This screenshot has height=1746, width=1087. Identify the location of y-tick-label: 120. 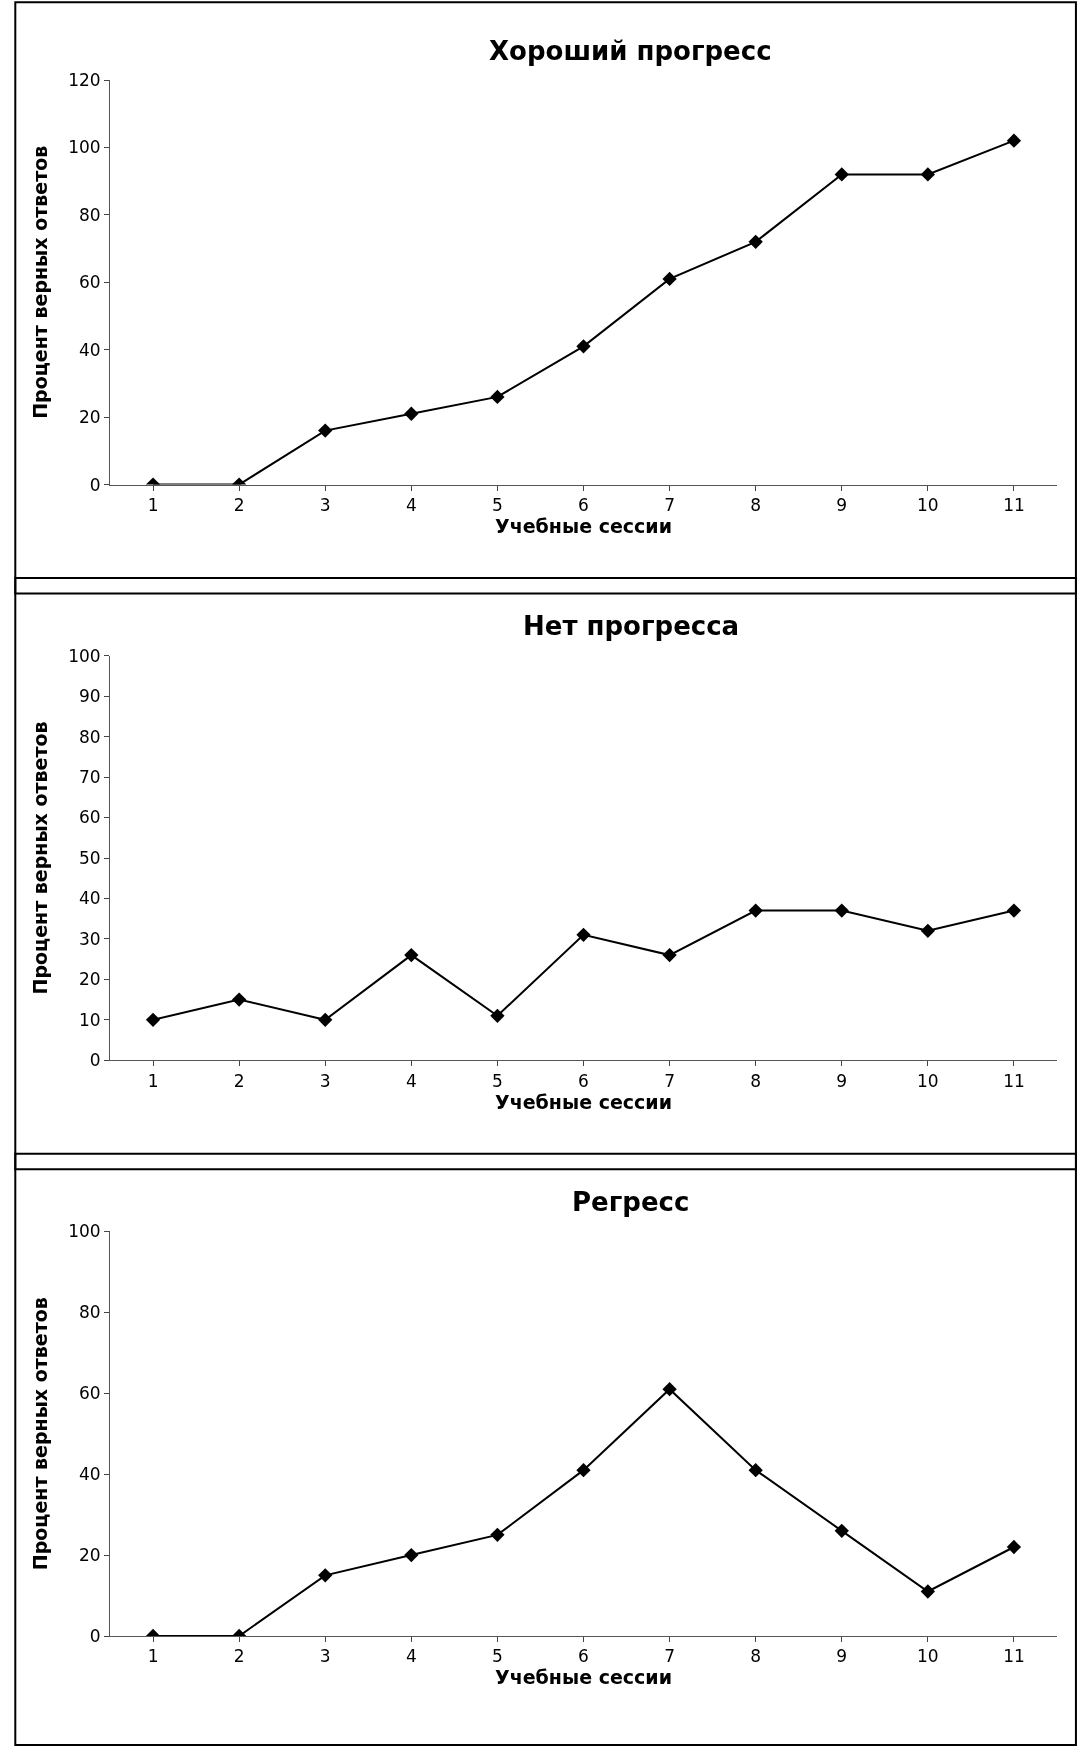
(84, 79).